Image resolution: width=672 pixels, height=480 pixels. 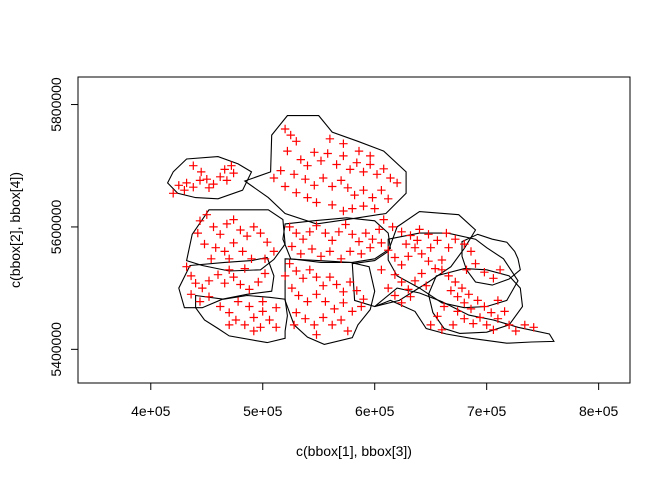 I want to click on x-axis: 4e+05 5e+05 6e+05 7e+05 8e+05, so click(x=375, y=400).